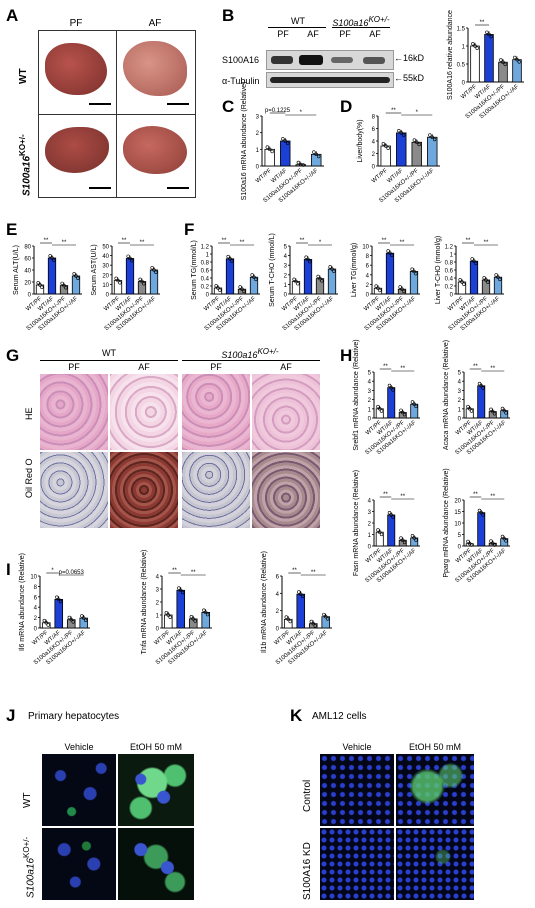 This screenshot has height=908, width=535. What do you see at coordinates (27, 272) in the screenshot?
I see `y-tick-label: 40` at bounding box center [27, 272].